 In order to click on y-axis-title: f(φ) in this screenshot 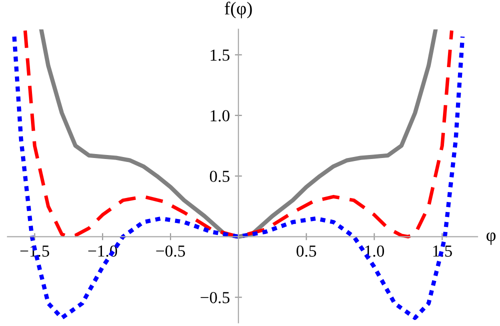, I will do `click(238, 10)`.